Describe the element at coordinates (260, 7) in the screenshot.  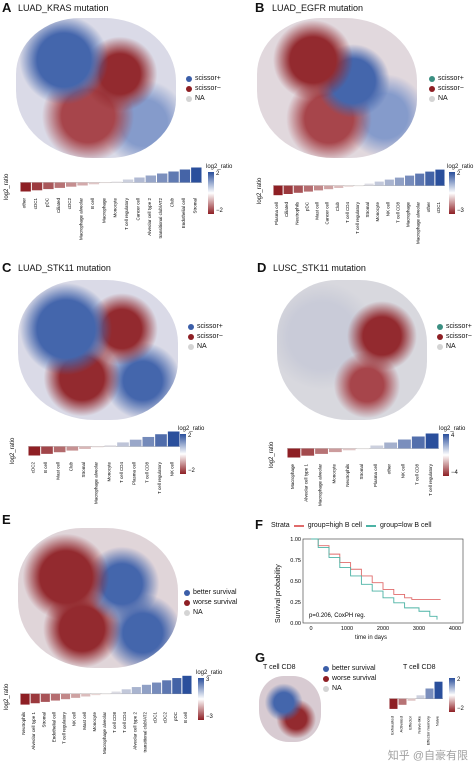
I see `panel-label: B` at that location.